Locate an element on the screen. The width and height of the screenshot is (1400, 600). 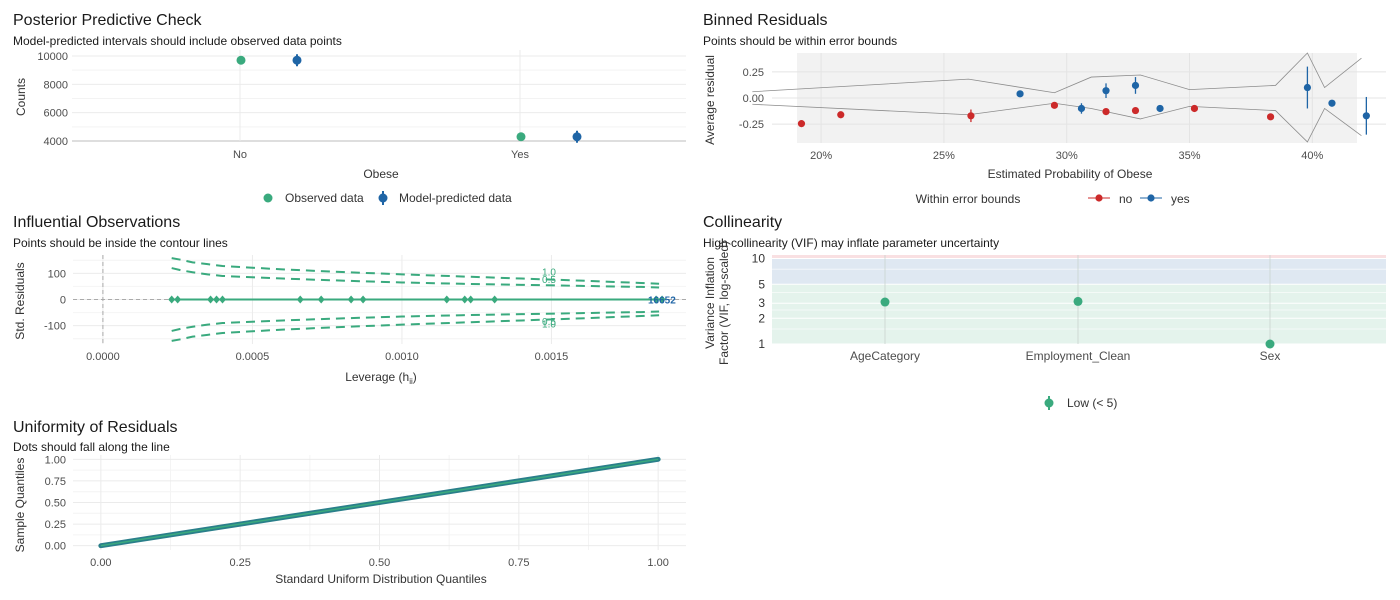
x-tick-label: No is located at coordinates (240, 155).